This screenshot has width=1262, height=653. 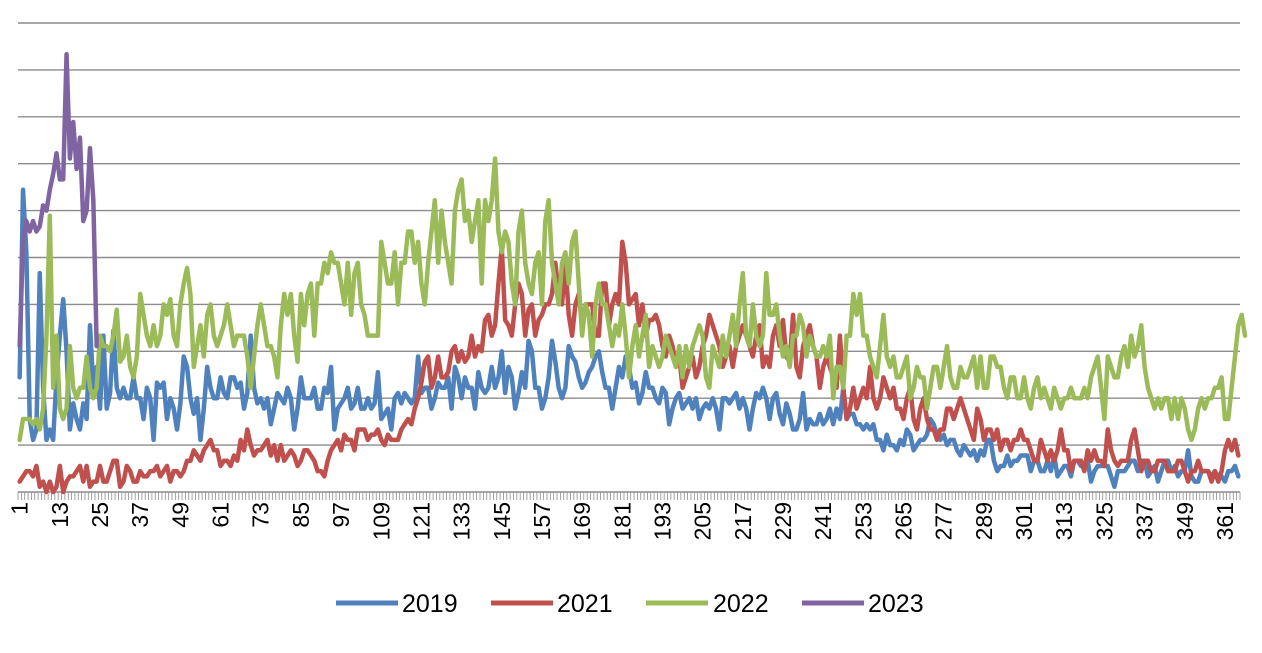 I want to click on x-tick-label: 253, so click(x=863, y=521).